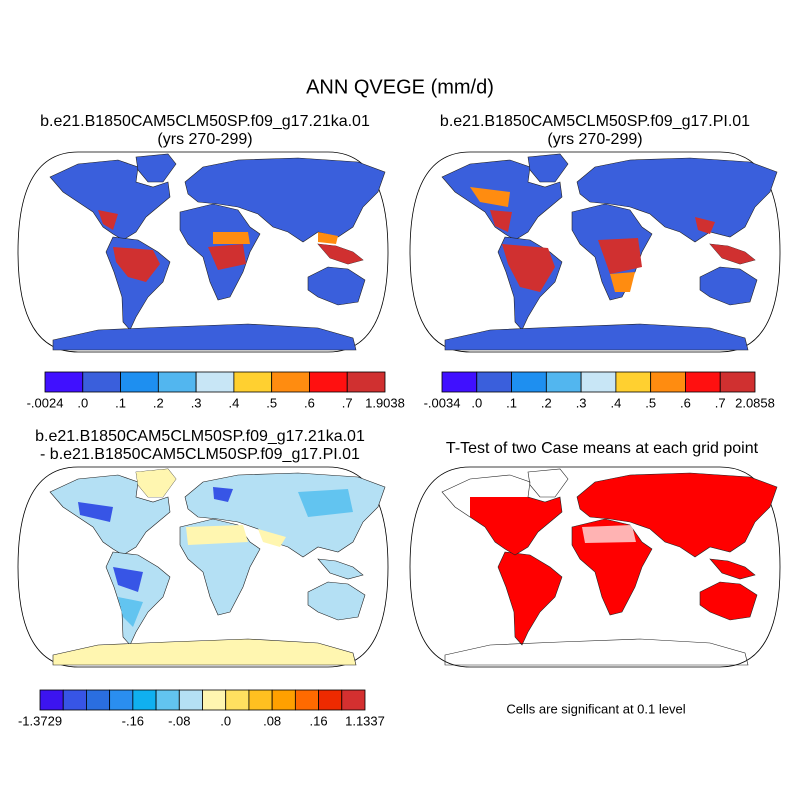 Image resolution: width=800 pixels, height=800 pixels. What do you see at coordinates (595, 708) in the screenshot?
I see `note: Cells are significant at 0.1 level` at bounding box center [595, 708].